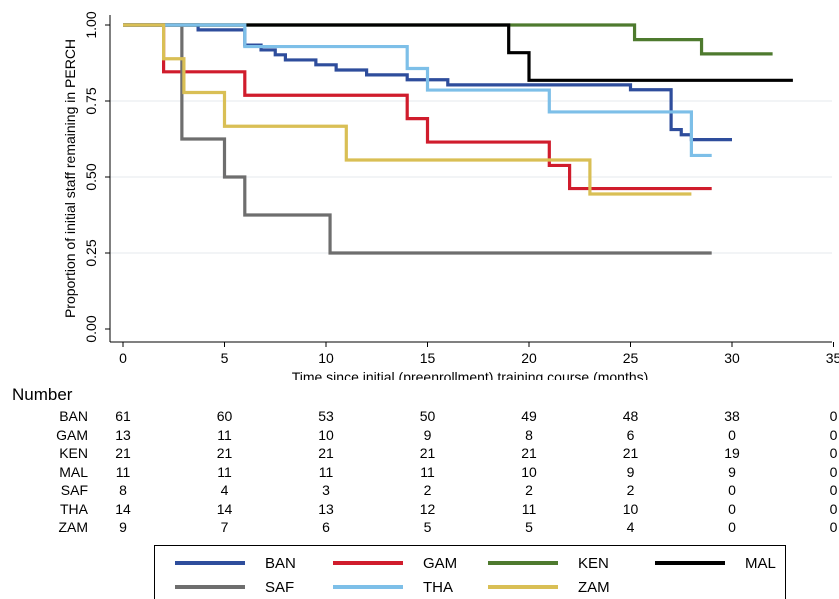 The height and width of the screenshot is (599, 839). Describe the element at coordinates (224, 508) in the screenshot. I see `risk-cell-tha-5: 14` at that location.